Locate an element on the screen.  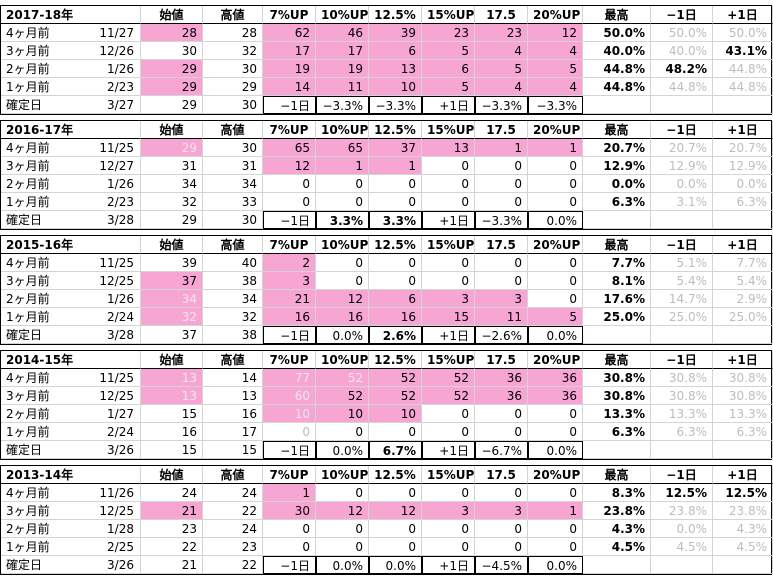
cell: 15 is located at coordinates (172, 414).